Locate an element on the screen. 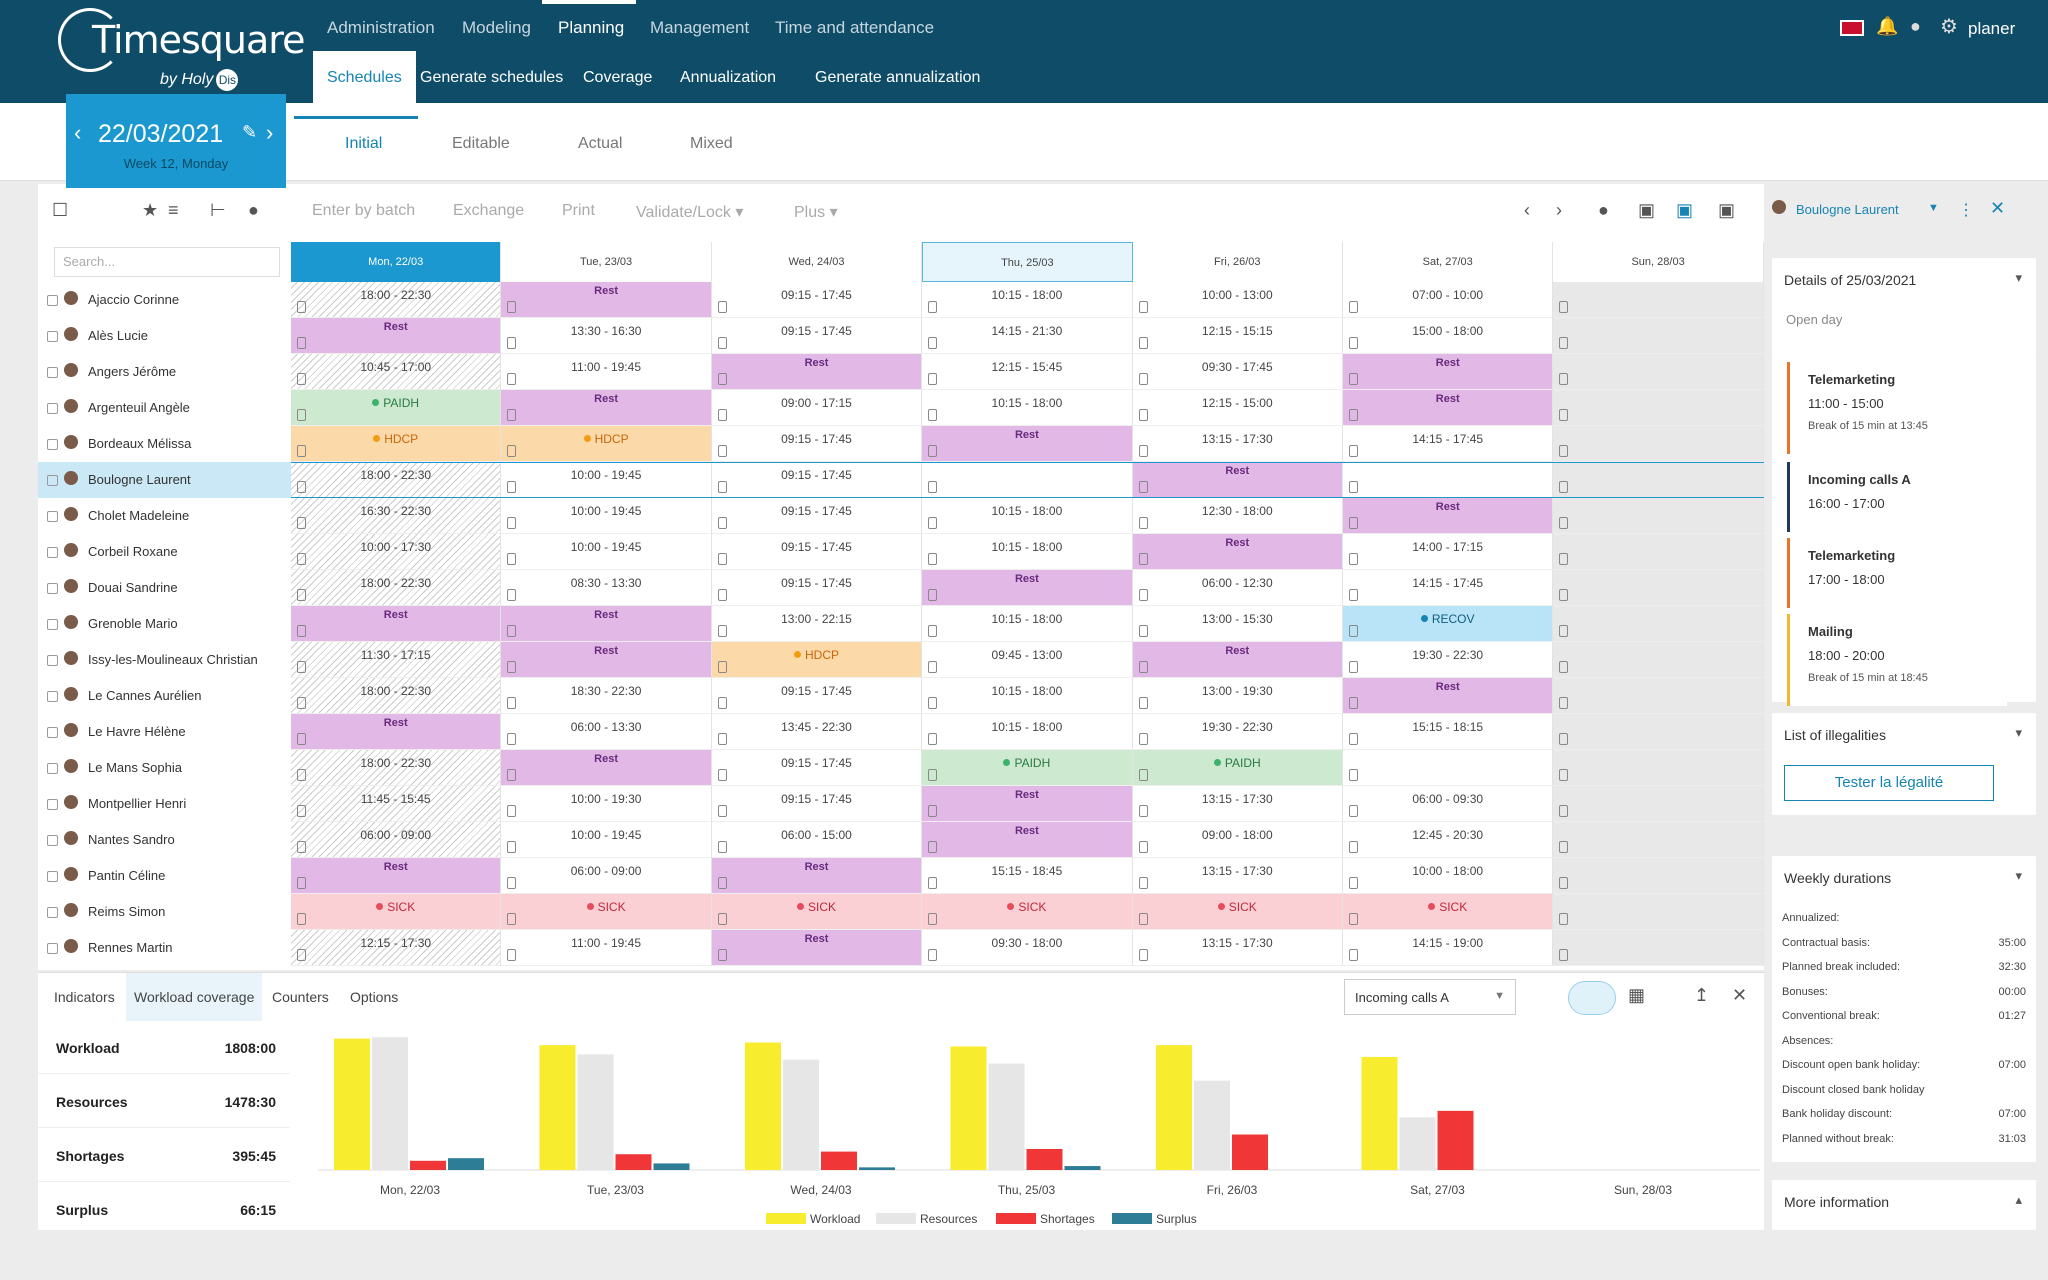 This screenshot has width=2048, height=1280. chart-view-button is located at coordinates (1592, 998).